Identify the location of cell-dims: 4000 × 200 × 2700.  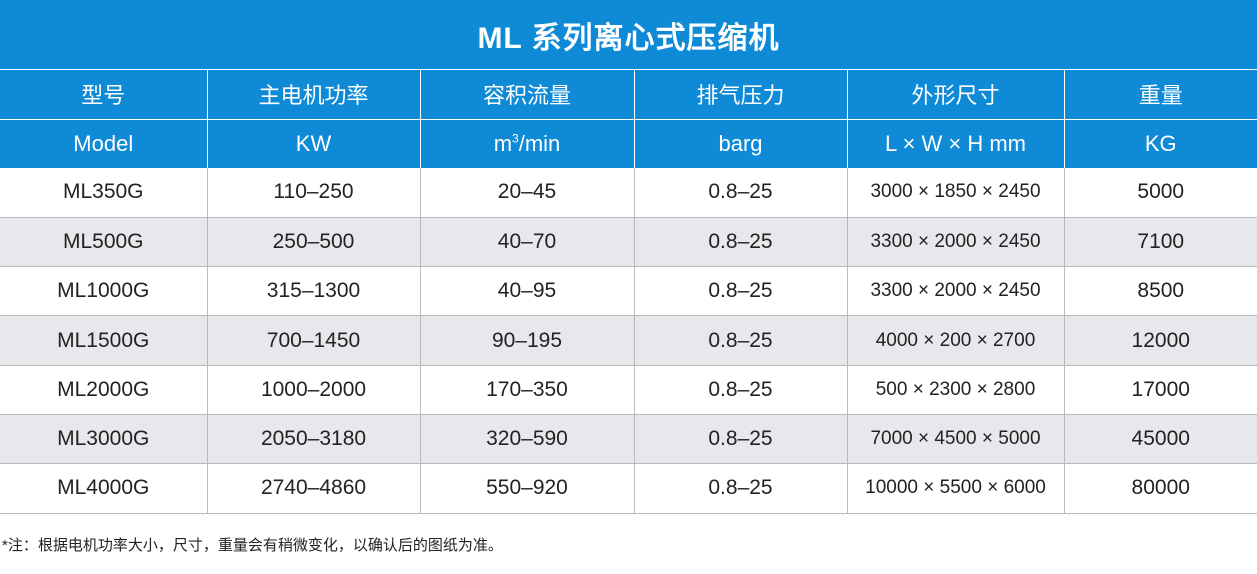
(955, 340).